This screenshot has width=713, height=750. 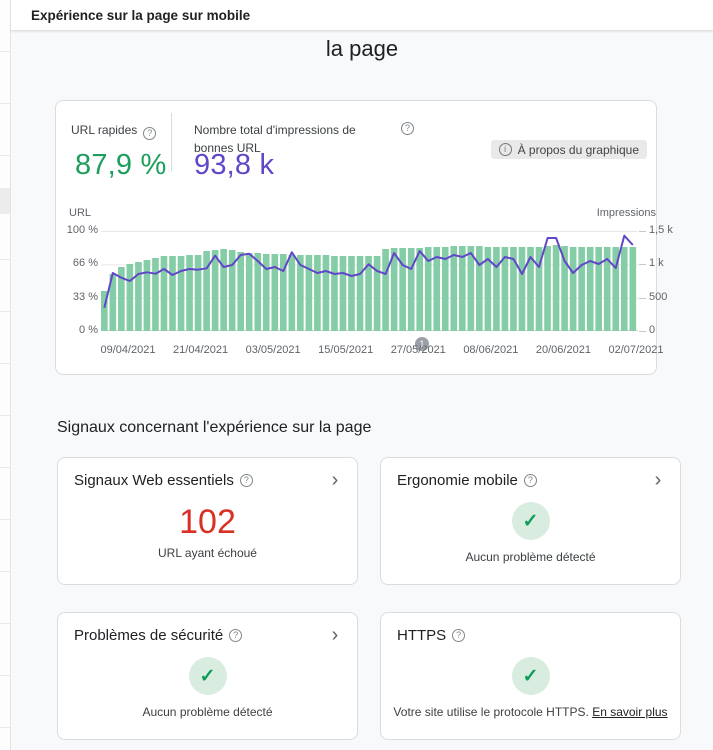 I want to click on about-chart-label: À propos du graphique, so click(x=578, y=149).